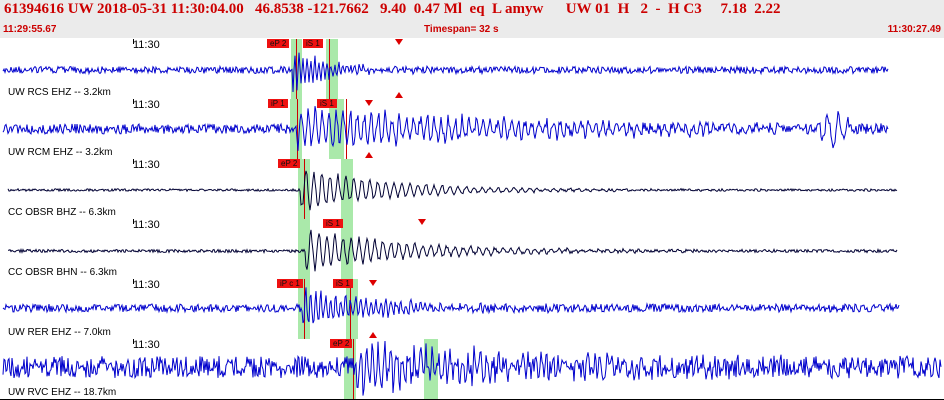 This screenshot has width=944, height=400. I want to click on station-label: UW RCM EHZ -- 3.2km, so click(60, 152).